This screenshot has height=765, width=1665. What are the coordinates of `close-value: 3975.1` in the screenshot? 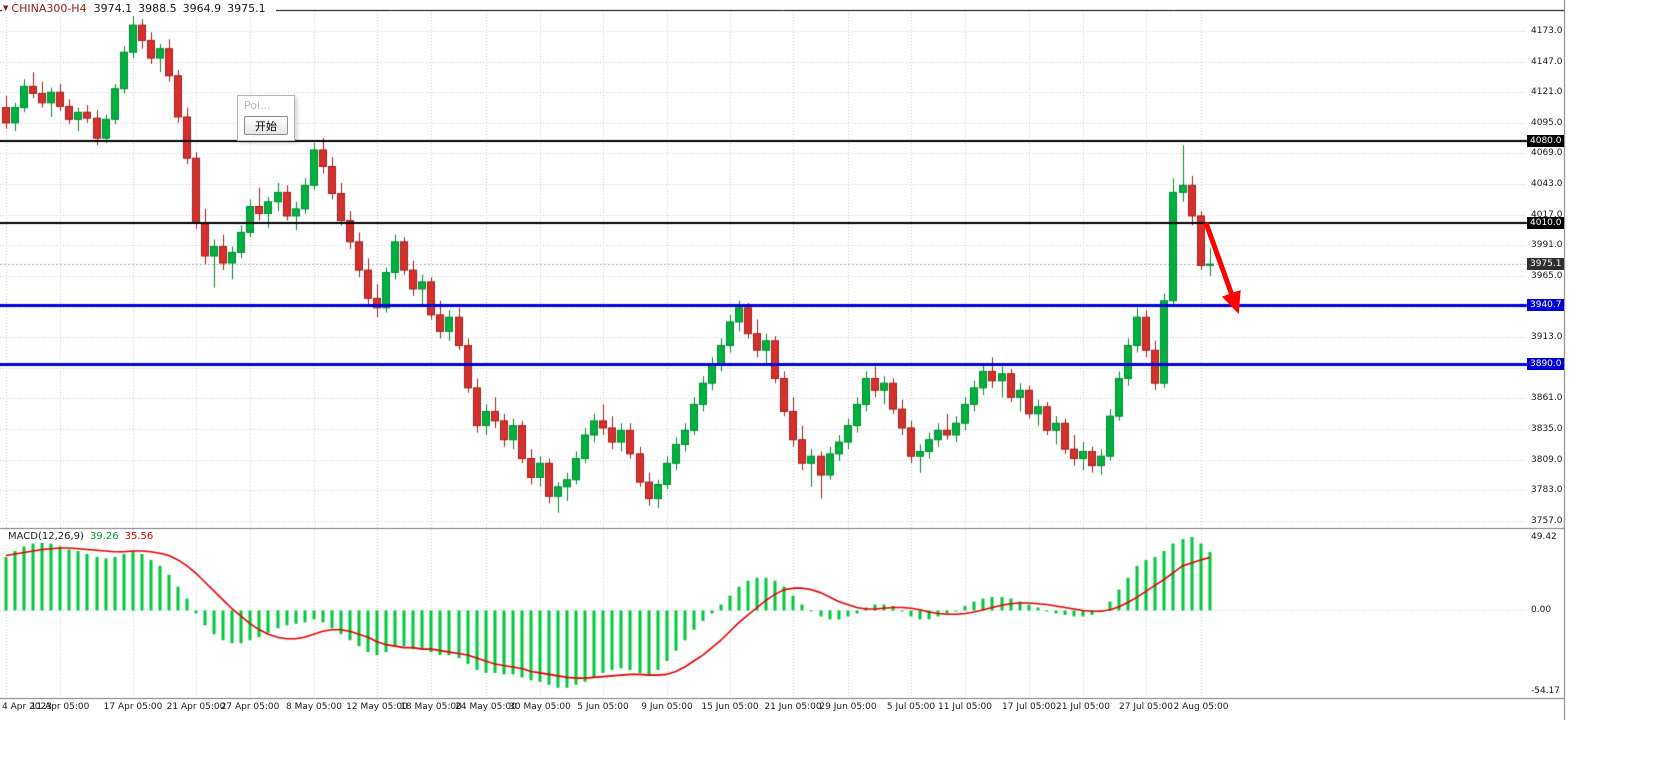 It's located at (246, 8).